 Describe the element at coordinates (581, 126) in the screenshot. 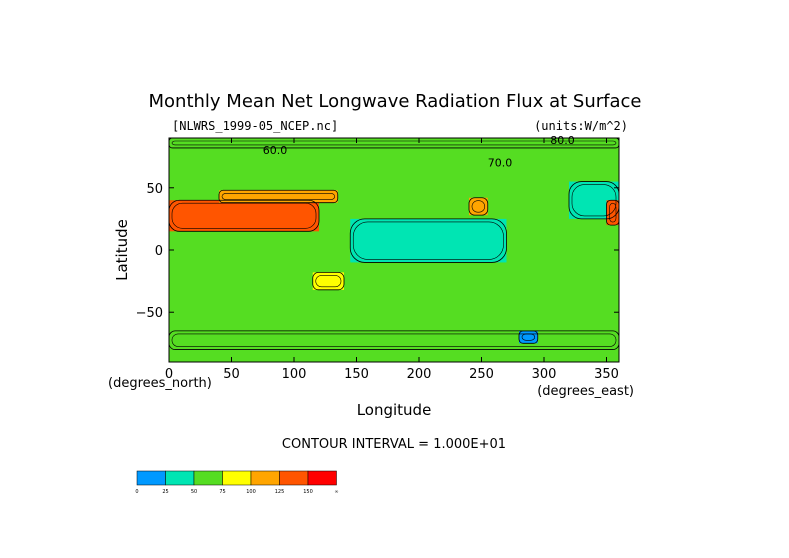

I see `units-label: (units:W/m^2)` at that location.